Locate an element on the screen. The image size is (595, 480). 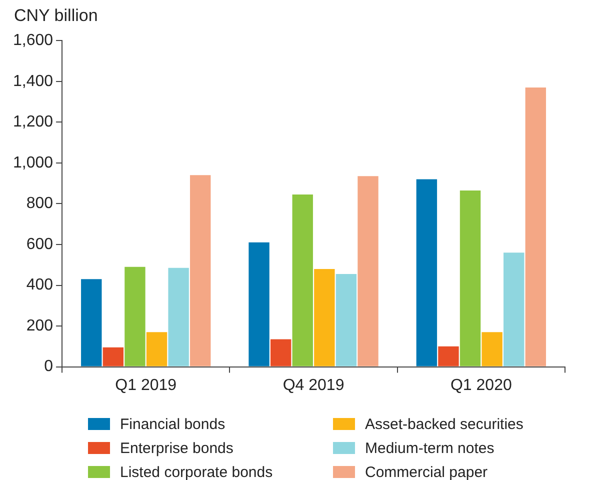
y-tick-label: 1,200 is located at coordinates (33, 122).